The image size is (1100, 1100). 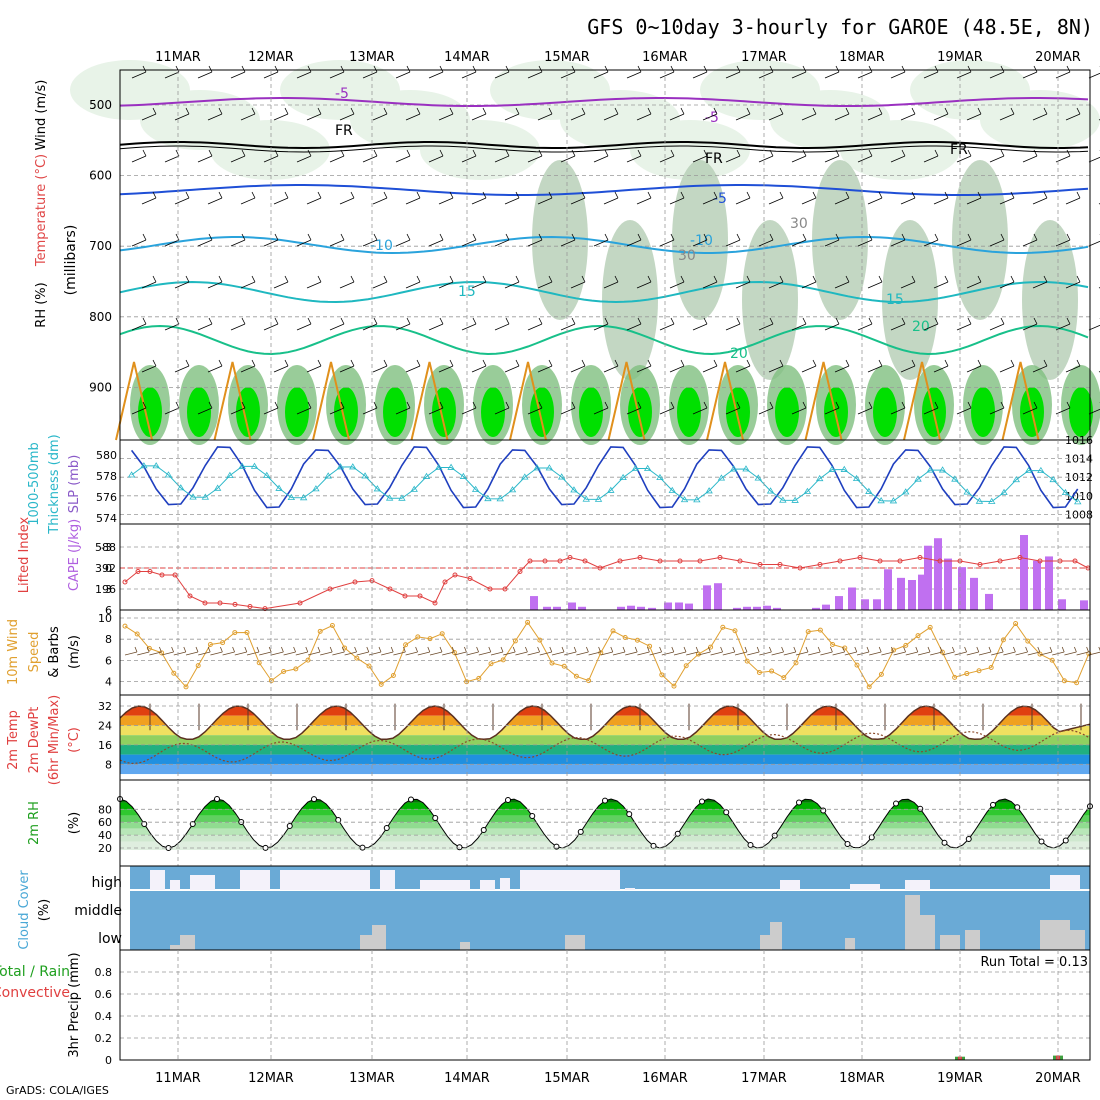 I want to click on temp-ytick: 8, so click(x=108, y=764).